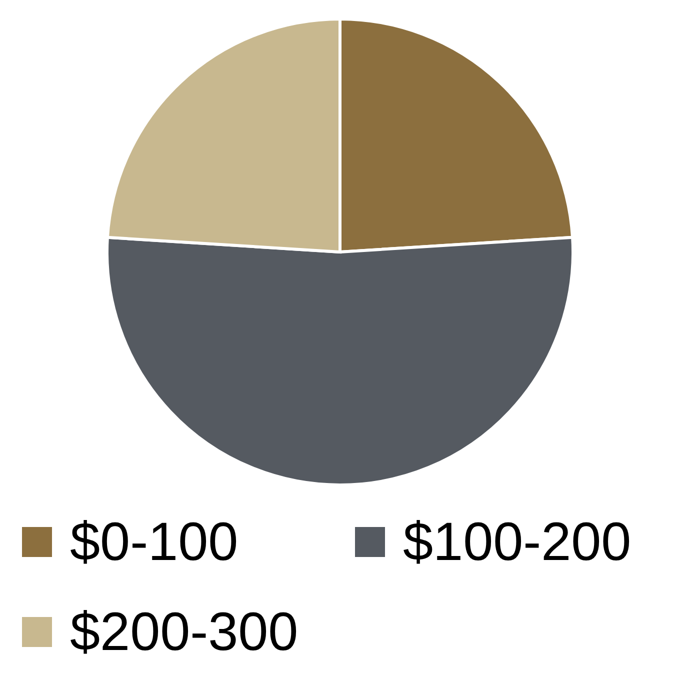 Image resolution: width=673 pixels, height=677 pixels. What do you see at coordinates (154, 542) in the screenshot?
I see `legend-label: $0-100` at bounding box center [154, 542].